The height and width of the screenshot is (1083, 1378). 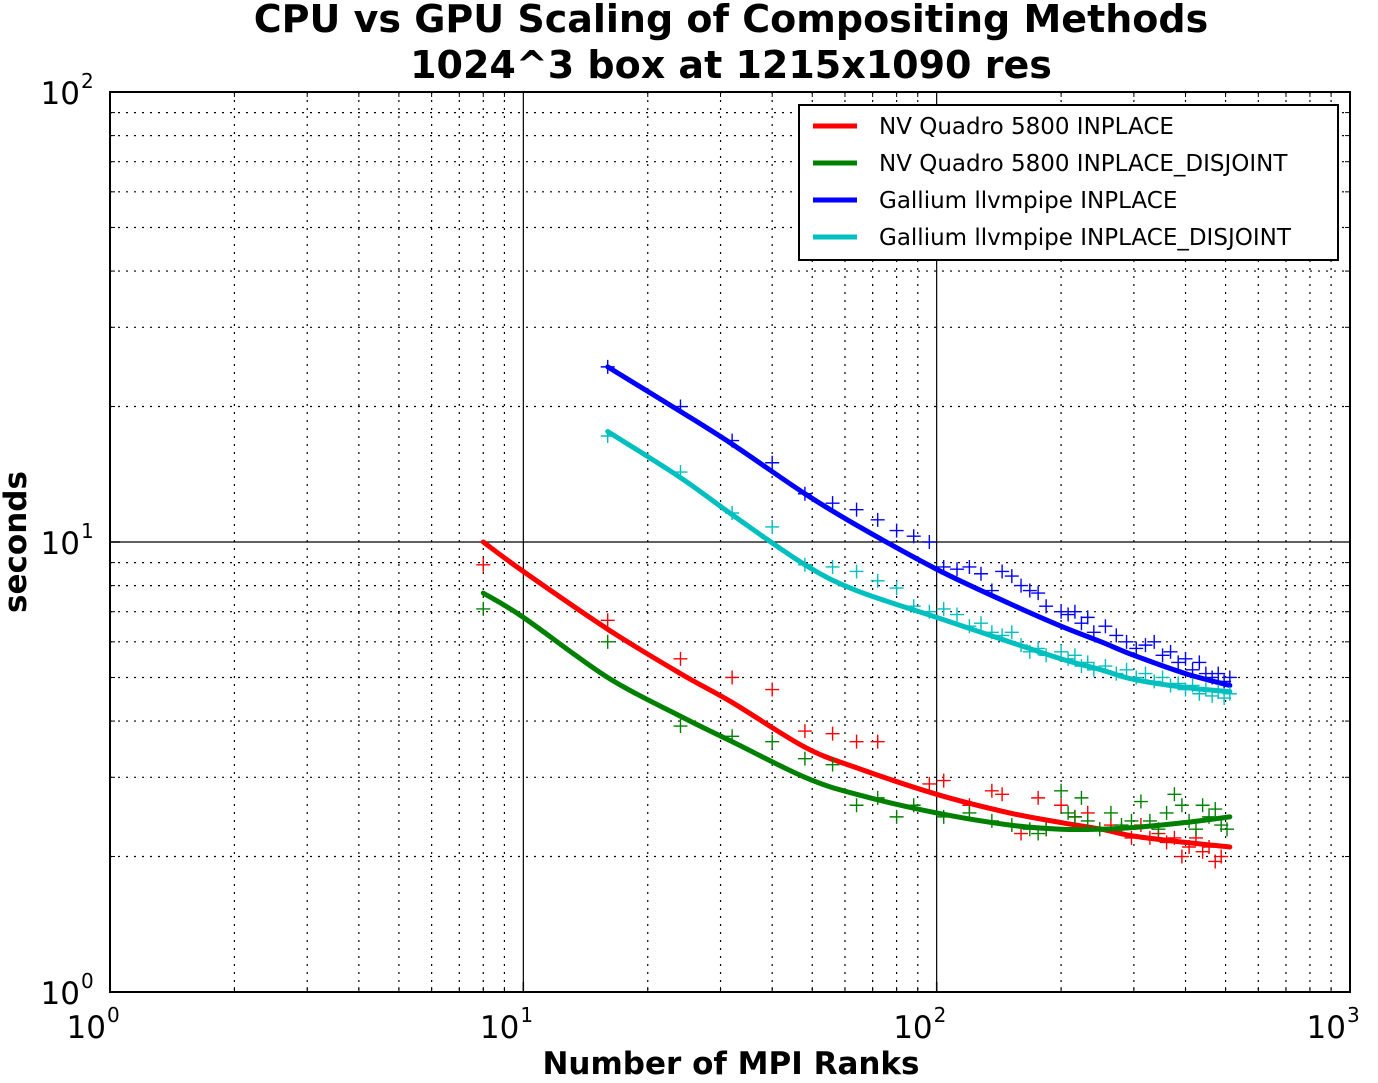 What do you see at coordinates (940, 1015) in the screenshot?
I see `x-tick-label-exponent: 2` at bounding box center [940, 1015].